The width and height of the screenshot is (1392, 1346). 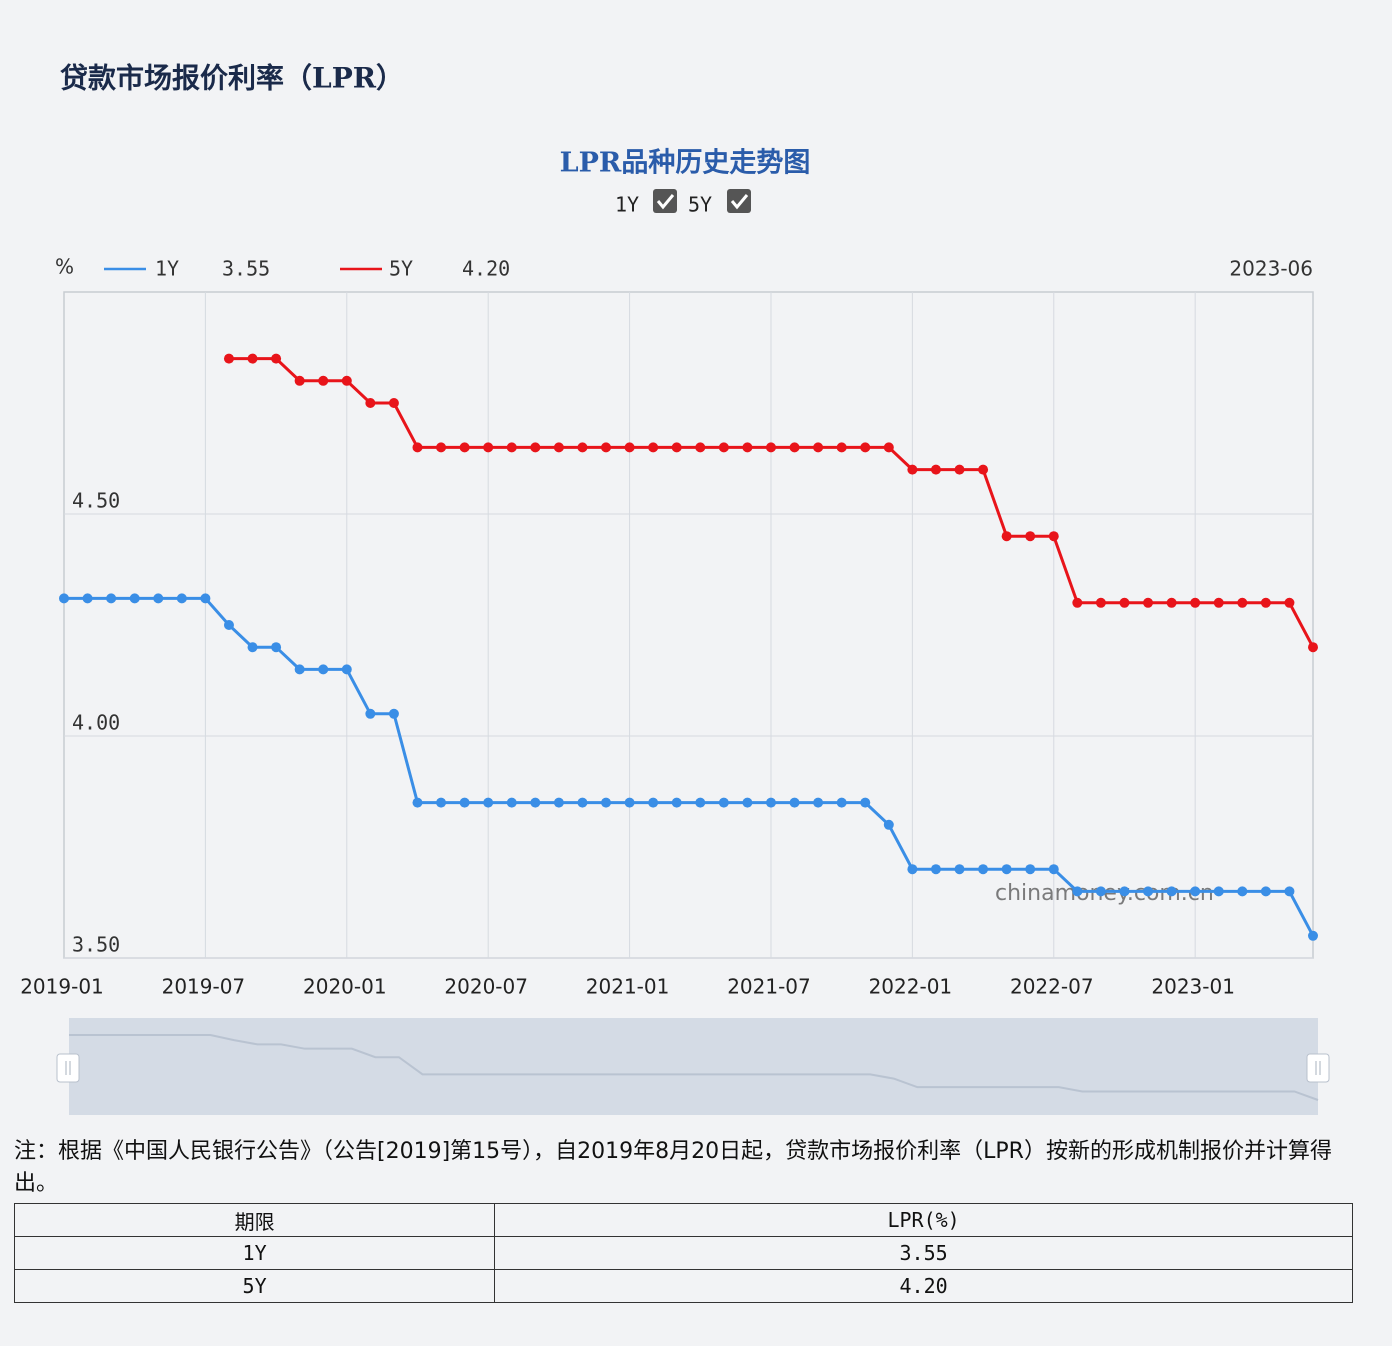 I want to click on cell: 5Y, so click(x=254, y=1286).